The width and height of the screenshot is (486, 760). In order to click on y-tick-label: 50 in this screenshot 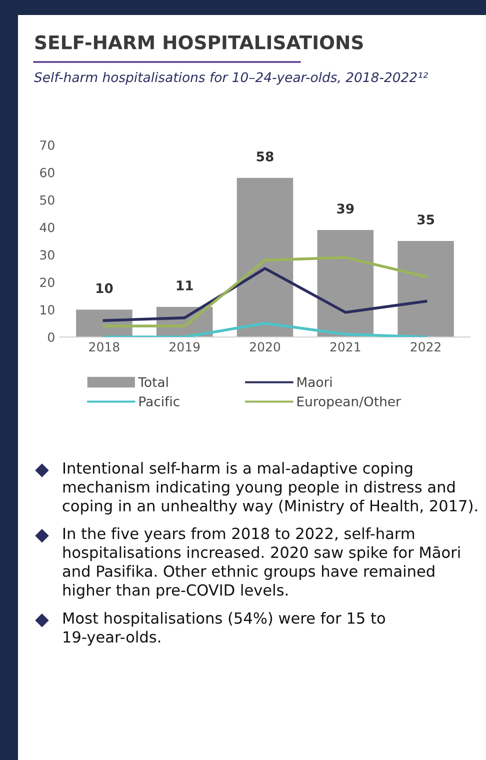, I will do `click(47, 200)`.